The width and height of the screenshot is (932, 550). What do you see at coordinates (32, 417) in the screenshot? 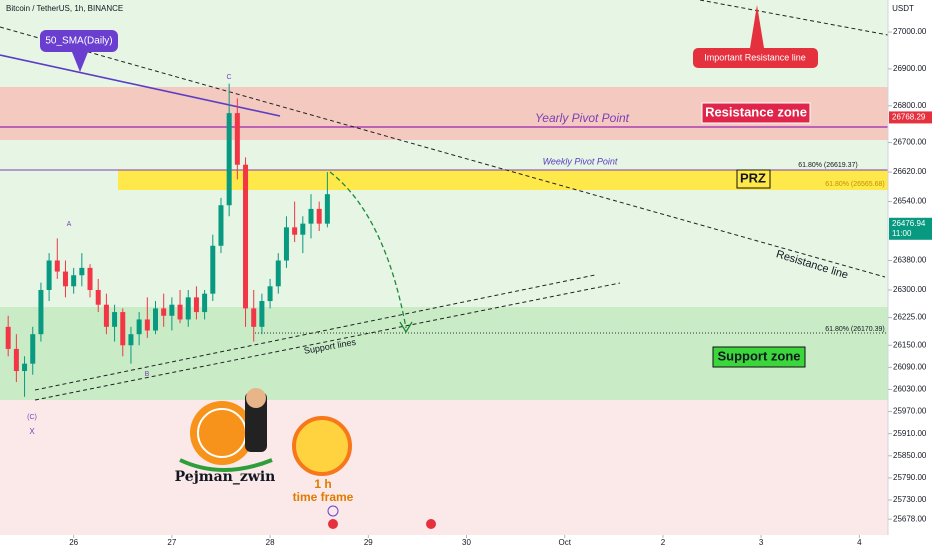
I see `wave-label: (C)` at bounding box center [32, 417].